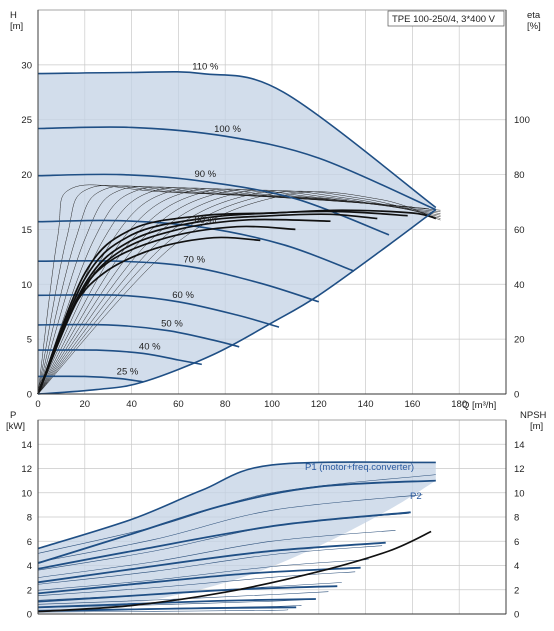 Image resolution: width=554 pixels, height=631 pixels. Describe the element at coordinates (85, 404) in the screenshot. I see `top-x-tick-label: 20` at that location.